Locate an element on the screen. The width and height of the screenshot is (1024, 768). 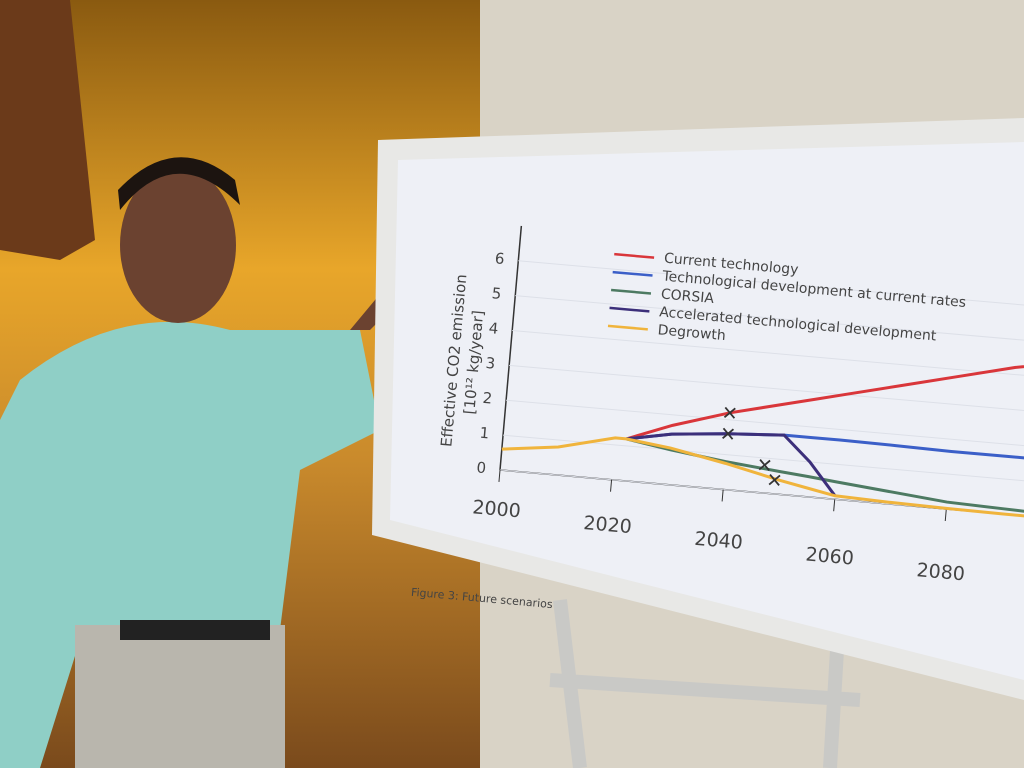
head is located at coordinates (178, 245).